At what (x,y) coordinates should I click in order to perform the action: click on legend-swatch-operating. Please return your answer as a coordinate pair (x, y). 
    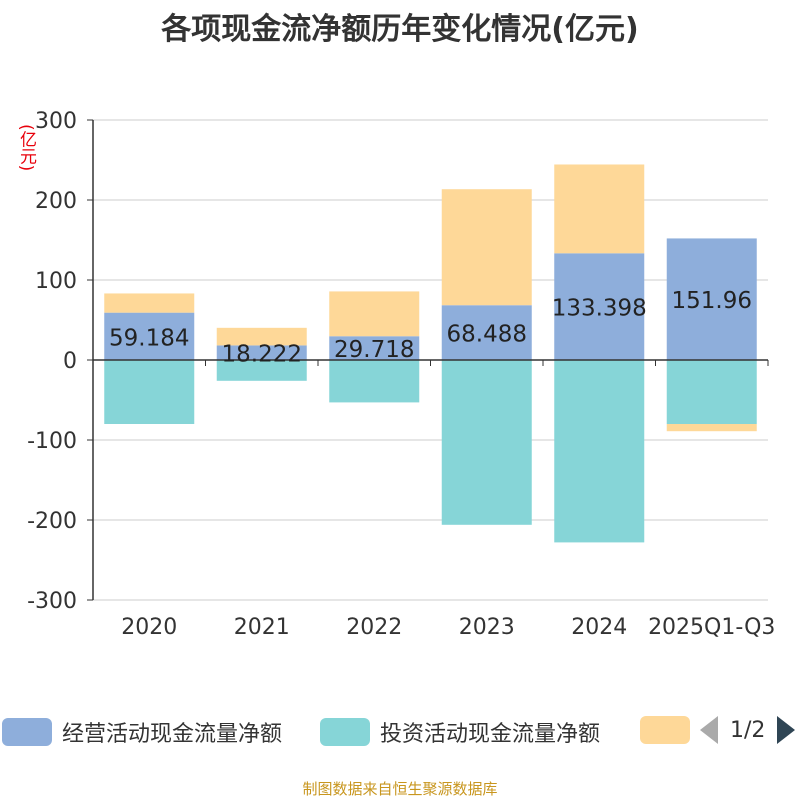
    Looking at the image, I should click on (27, 732).